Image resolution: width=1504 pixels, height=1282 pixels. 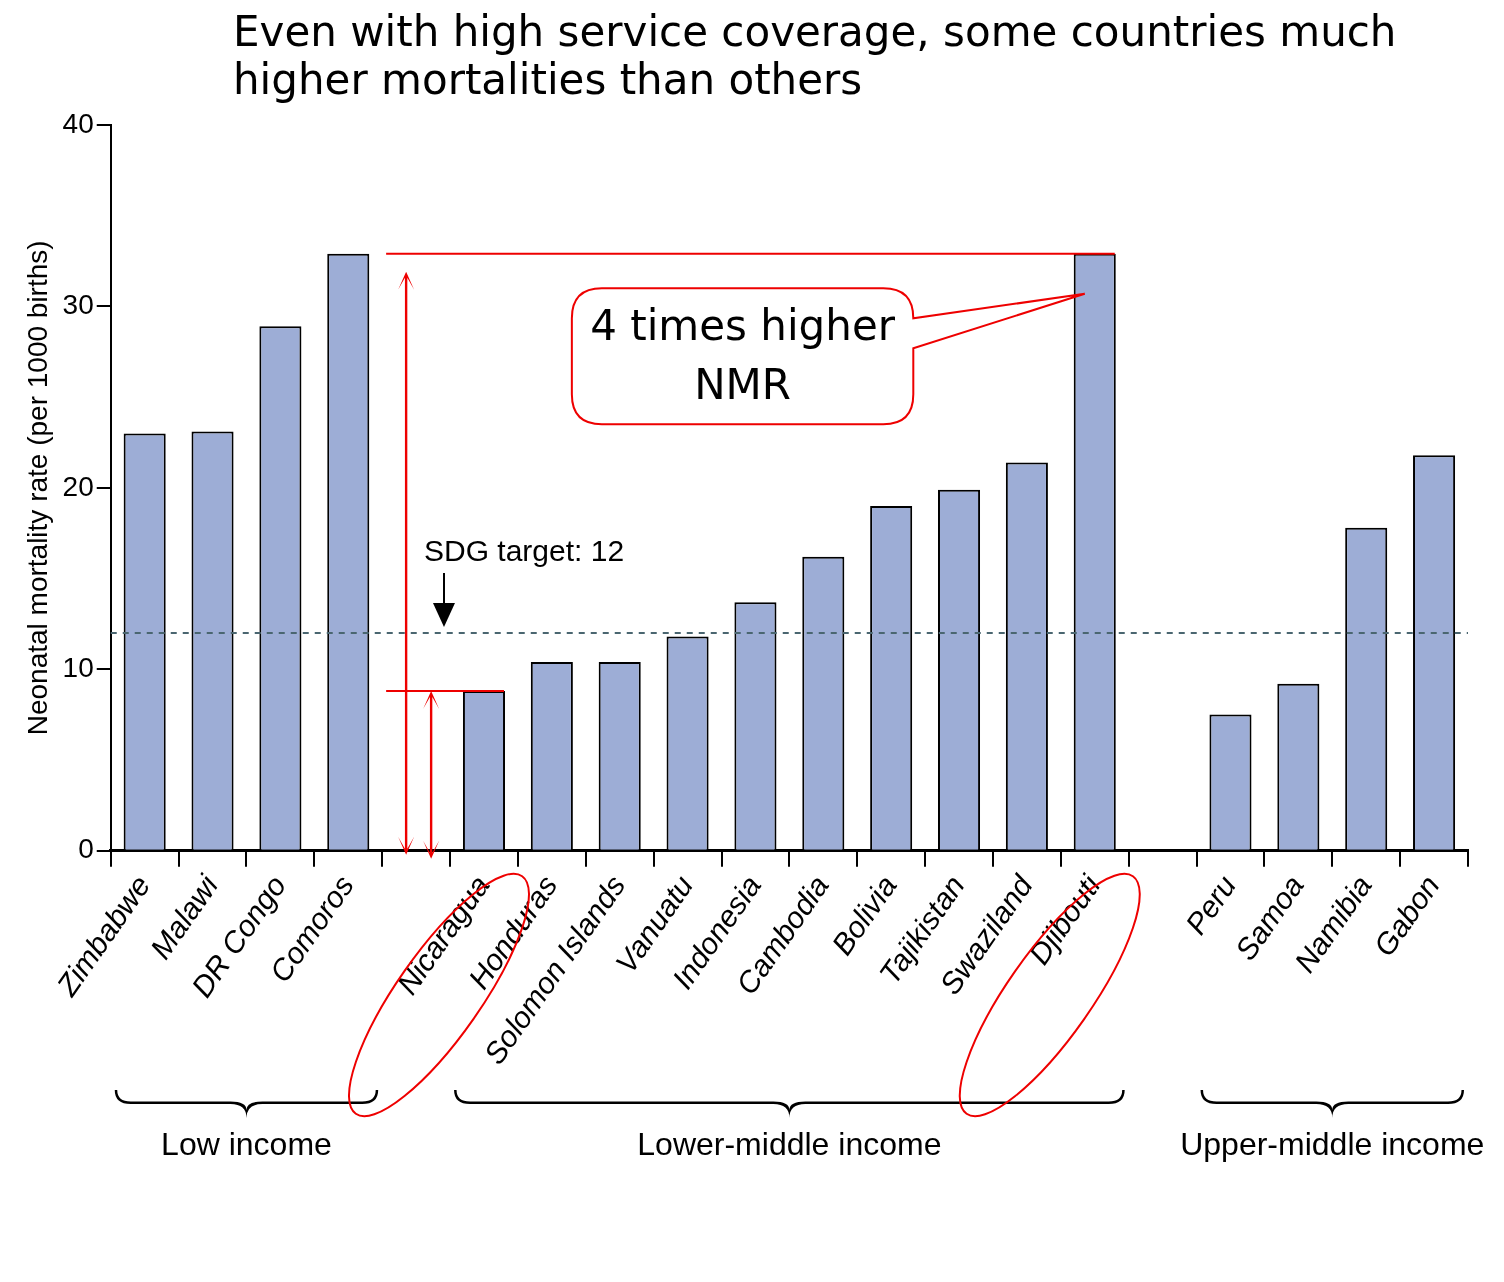 What do you see at coordinates (78, 667) in the screenshot?
I see `y-tick-label: 10` at bounding box center [78, 667].